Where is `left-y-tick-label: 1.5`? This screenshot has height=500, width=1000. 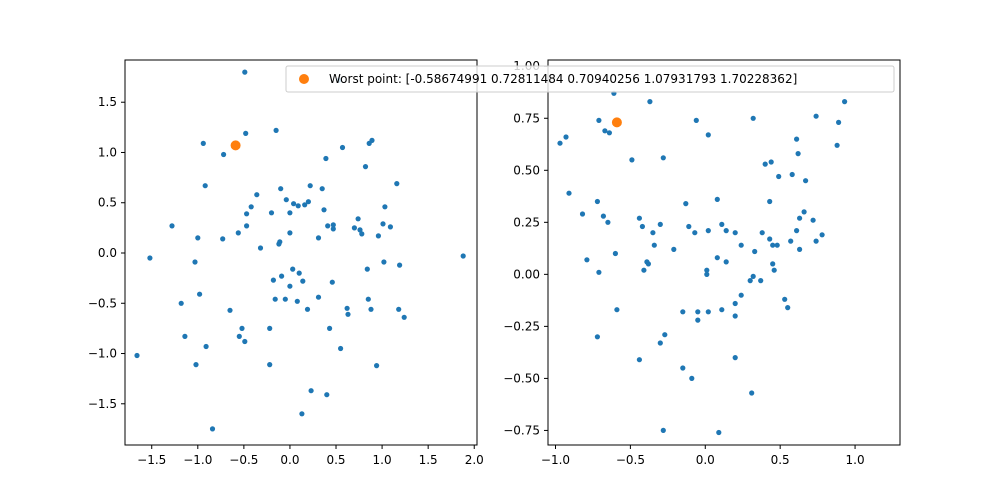 left-y-tick-label: 1.5 is located at coordinates (107, 102).